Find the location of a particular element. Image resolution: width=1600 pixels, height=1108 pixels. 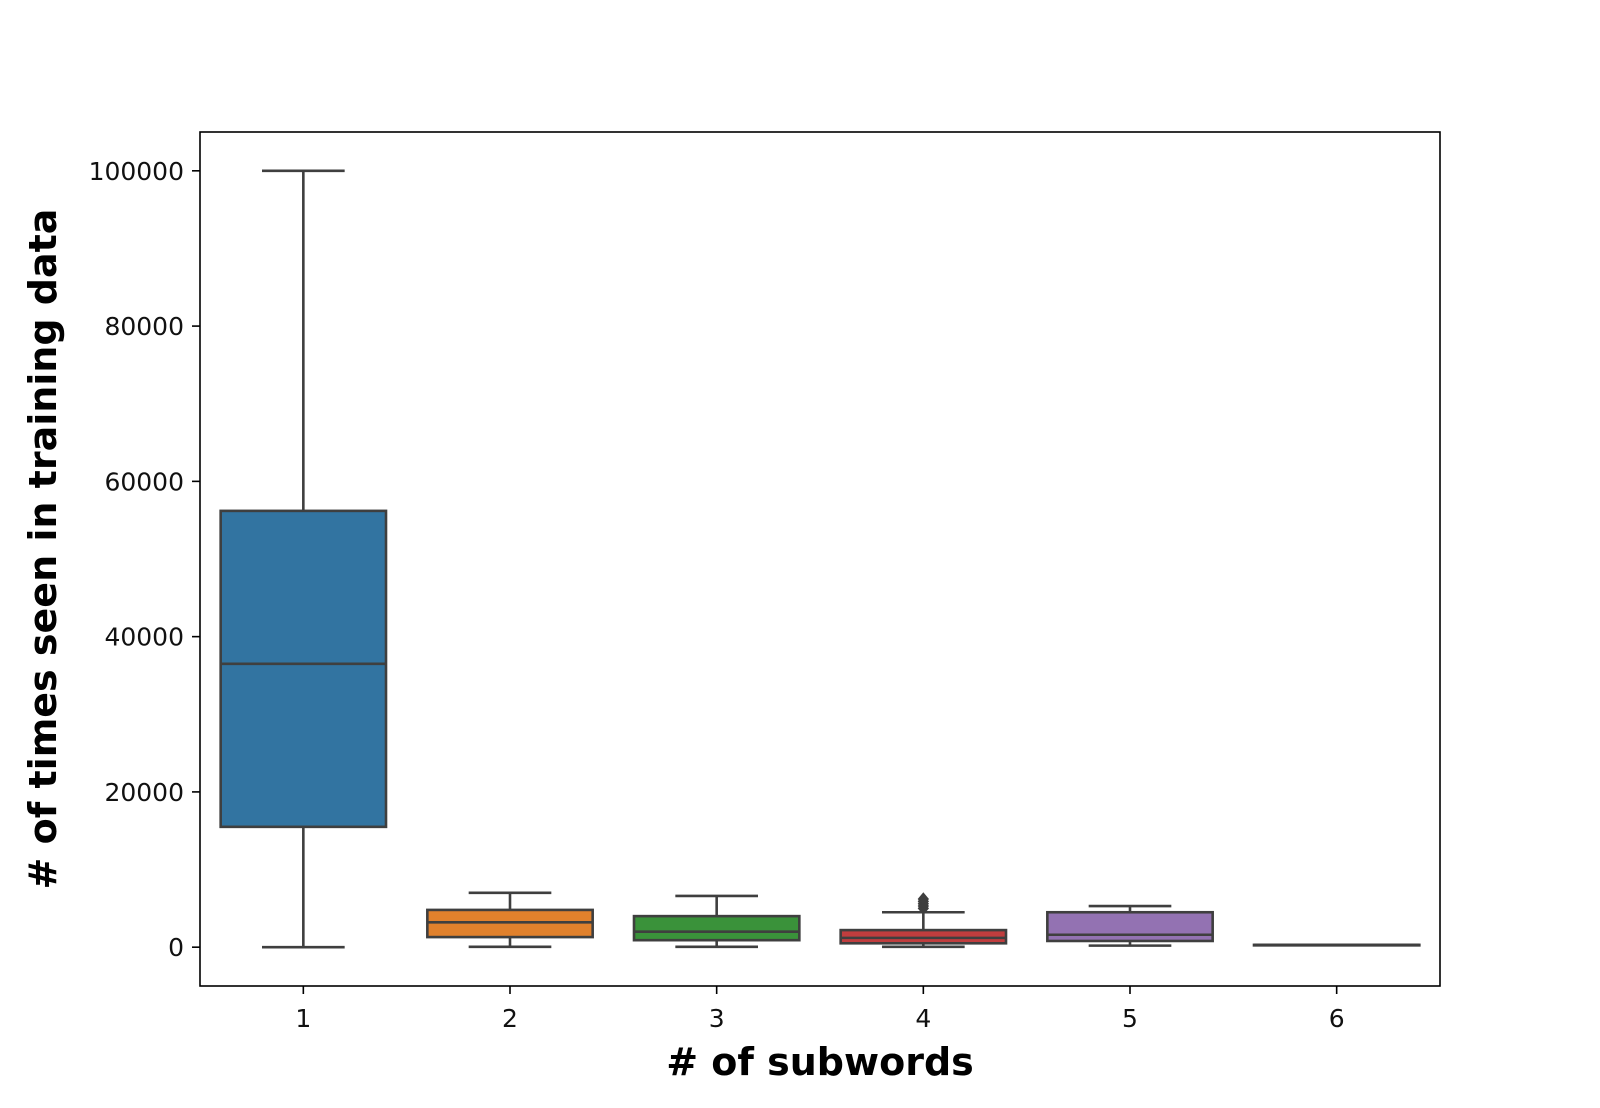

x-tick-label-5: 6 is located at coordinates (1337, 1018).